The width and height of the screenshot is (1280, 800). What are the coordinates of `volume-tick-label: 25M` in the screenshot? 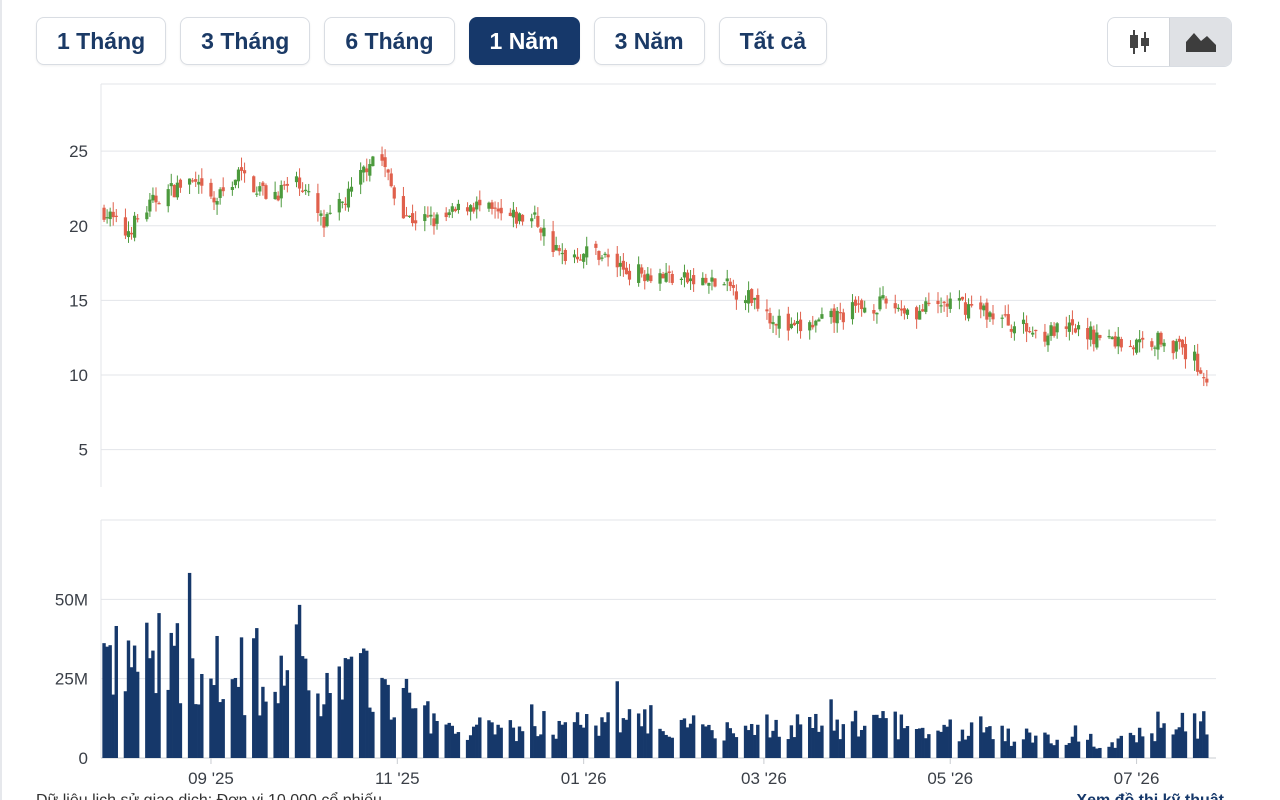 It's located at (71, 679).